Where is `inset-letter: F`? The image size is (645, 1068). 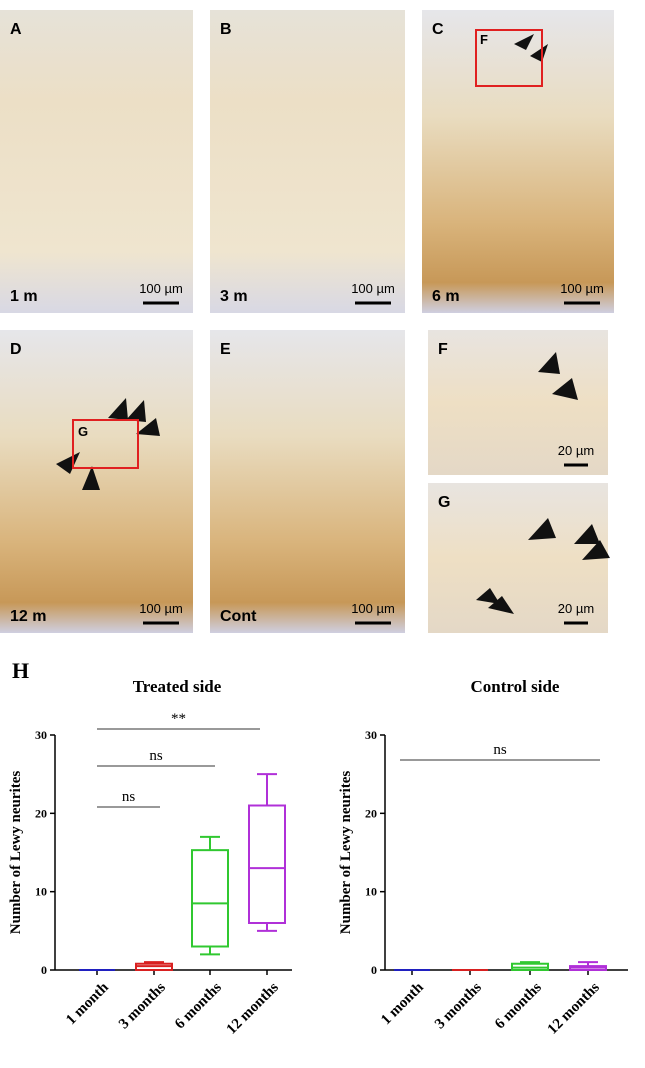
inset-letter: F is located at coordinates (484, 39).